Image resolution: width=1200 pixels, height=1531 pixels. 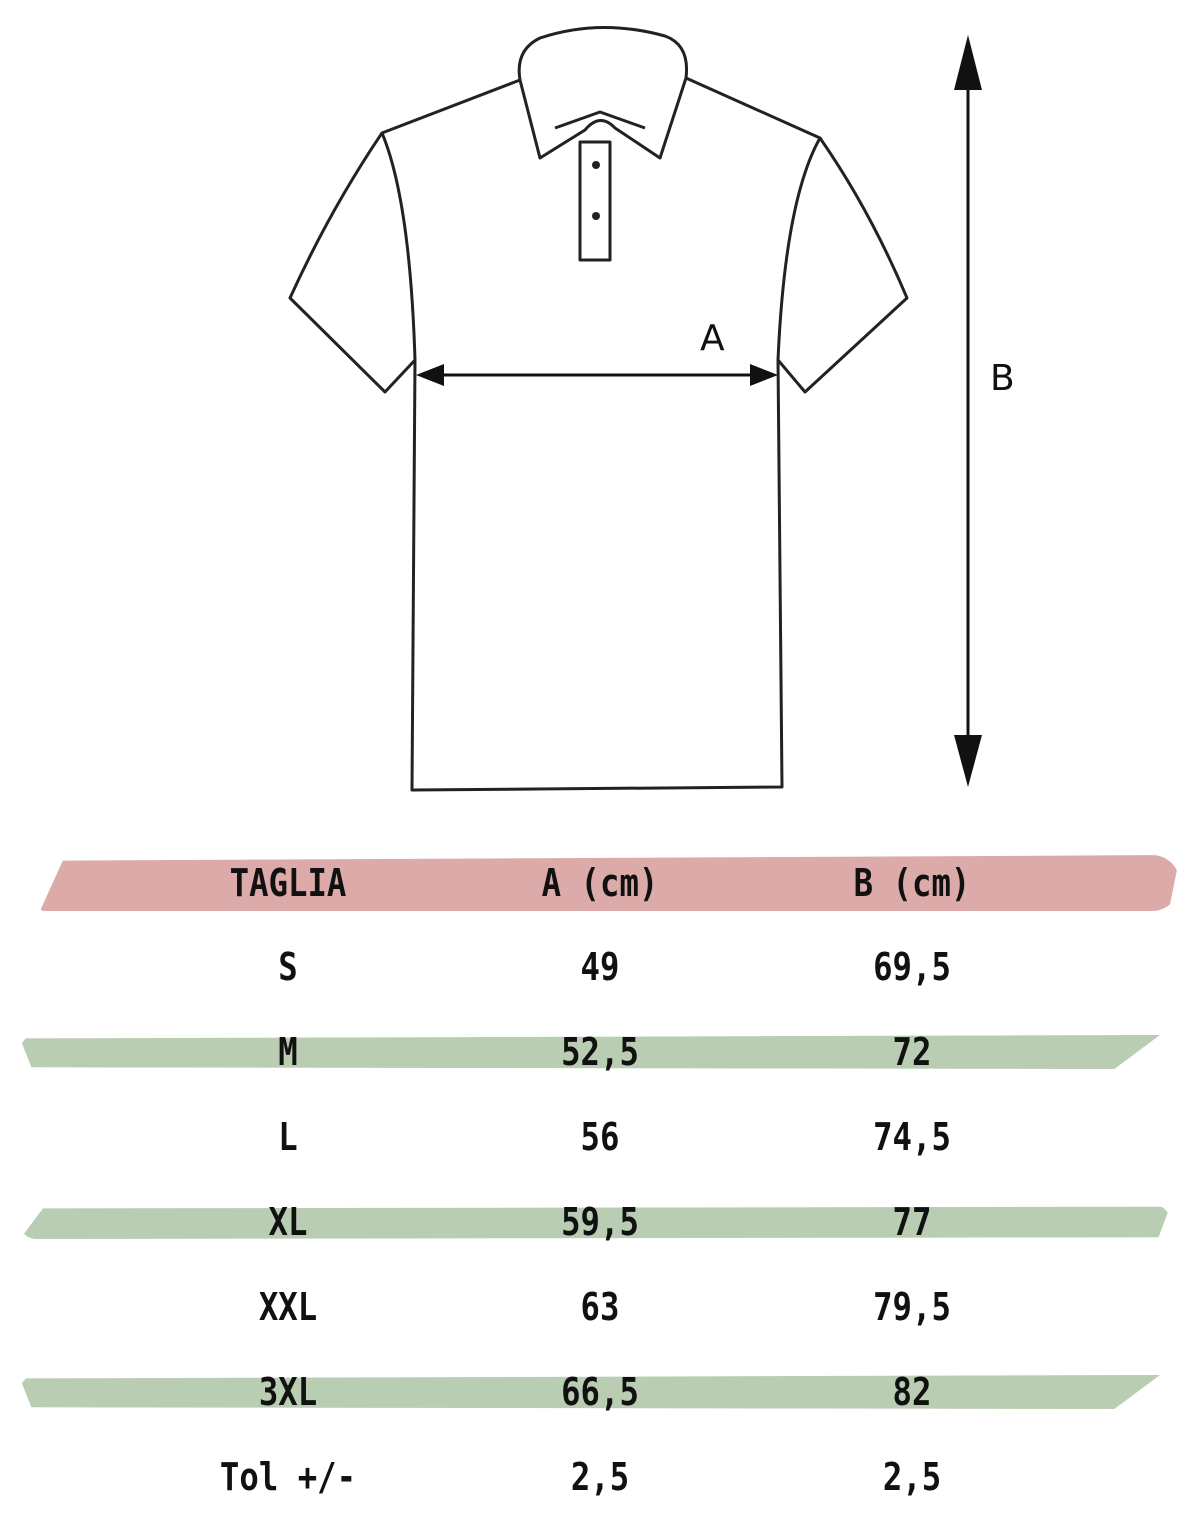 I want to click on a-value-cell: 49, so click(x=600, y=967).